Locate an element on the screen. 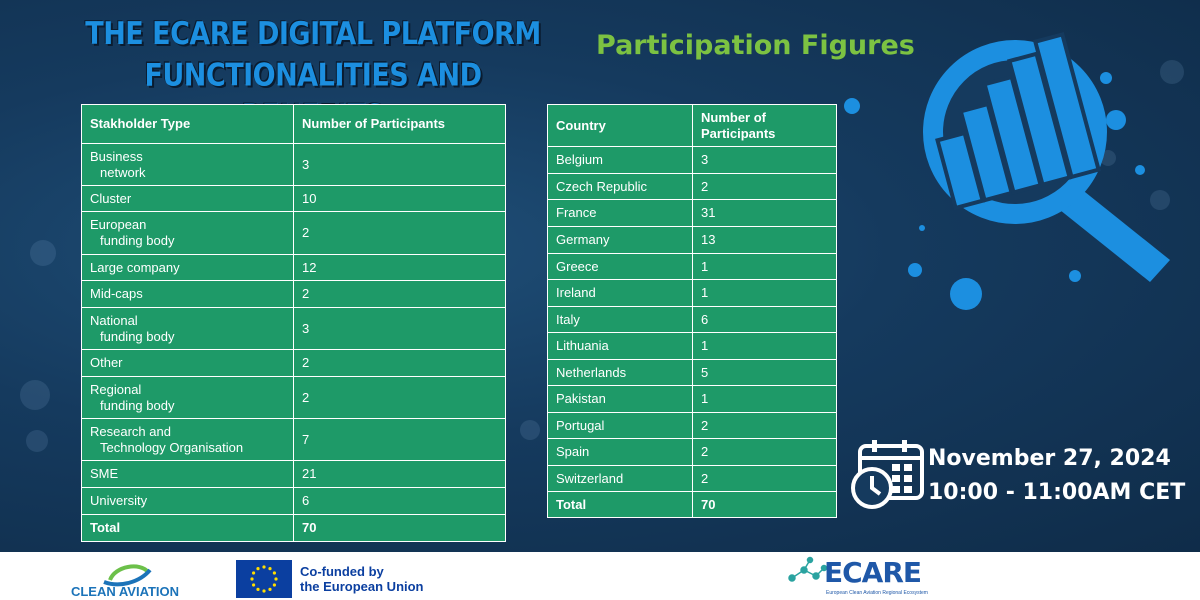  cell-text: Regional is located at coordinates (116, 389).